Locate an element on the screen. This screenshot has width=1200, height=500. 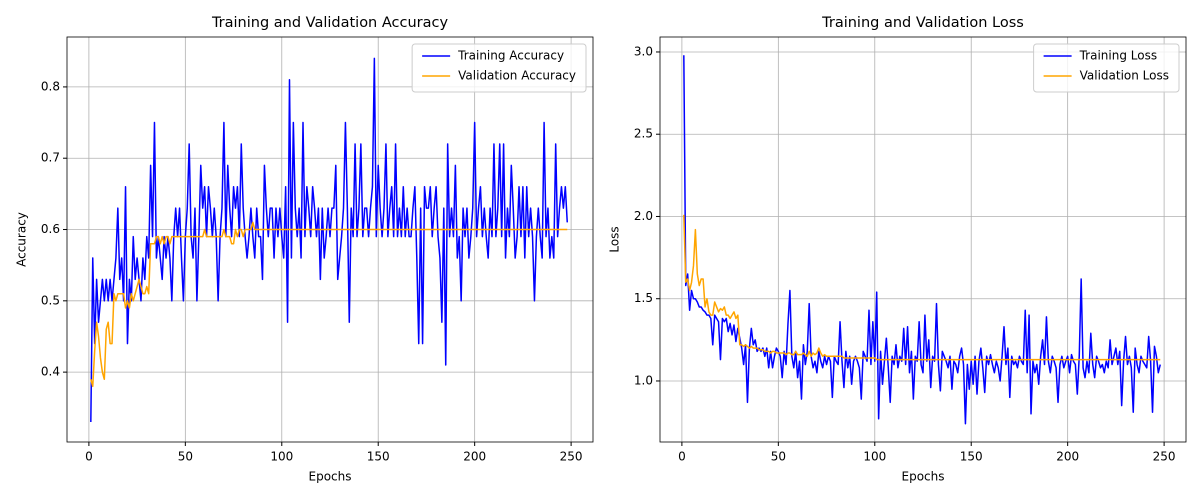
legend-label: Training Accuracy is located at coordinates (510, 56).